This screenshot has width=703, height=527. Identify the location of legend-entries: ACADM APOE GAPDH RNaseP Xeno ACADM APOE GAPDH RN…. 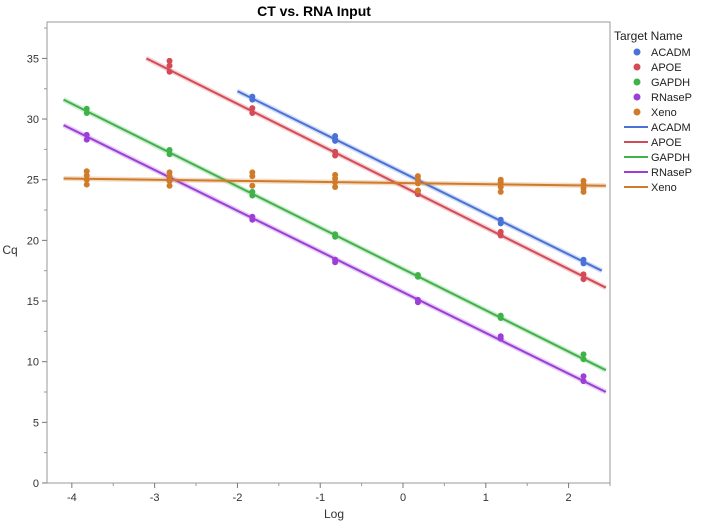
(658, 120).